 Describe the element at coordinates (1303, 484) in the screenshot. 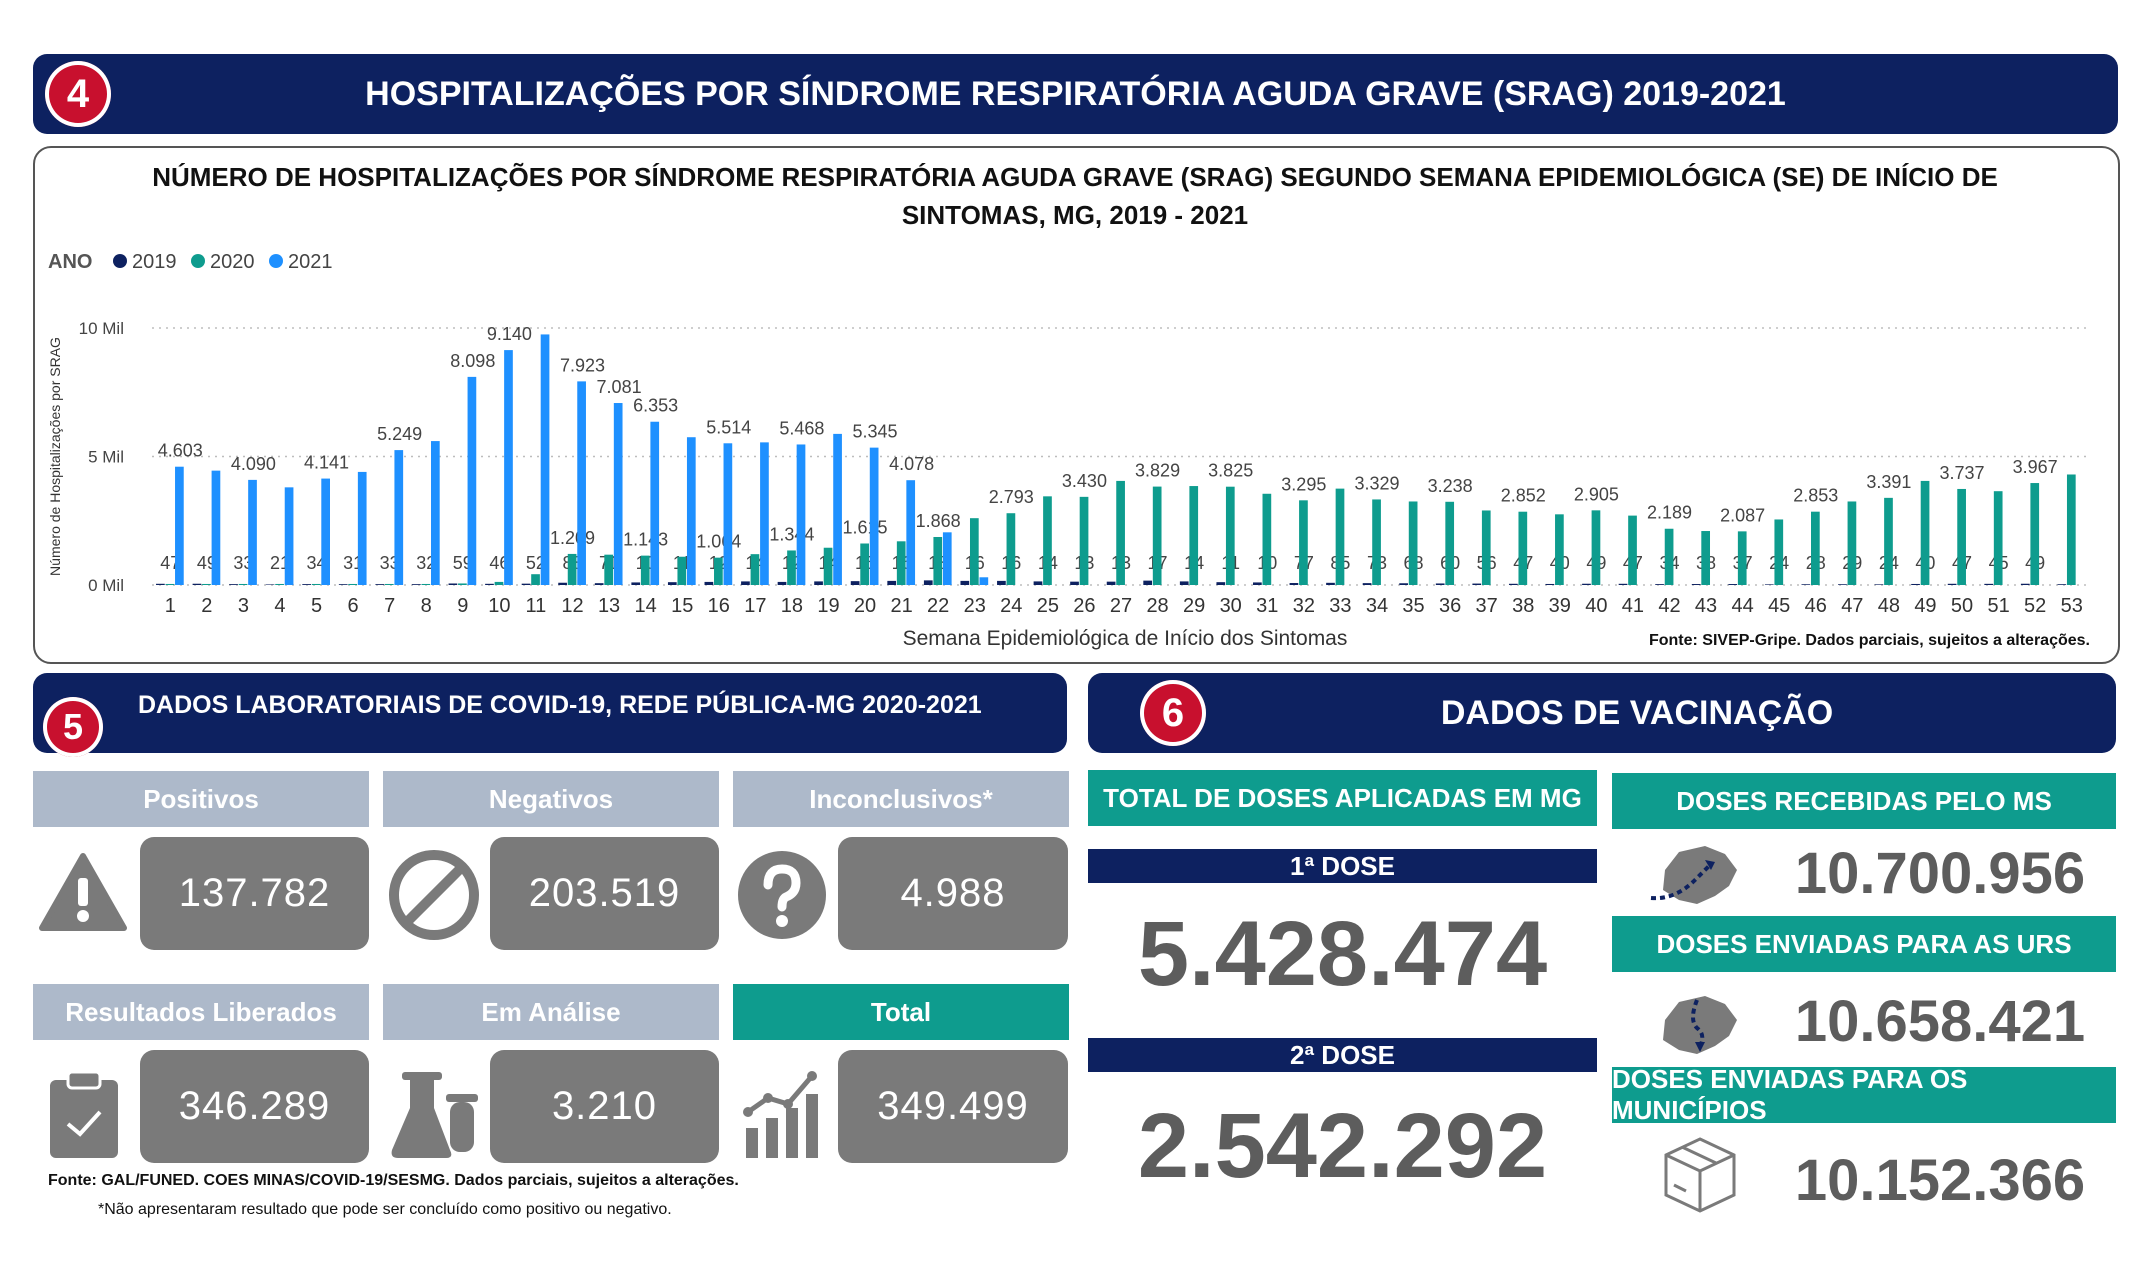

I see `data-label-2020-week-32: 3.295` at that location.